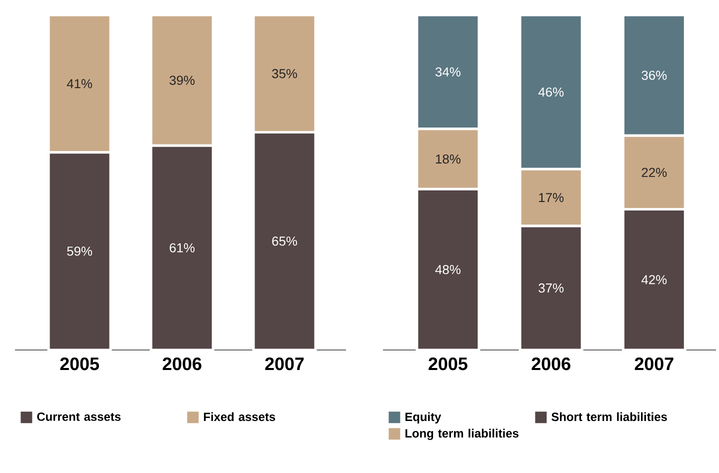  I want to click on legend-label: Fixed assets, so click(240, 417).